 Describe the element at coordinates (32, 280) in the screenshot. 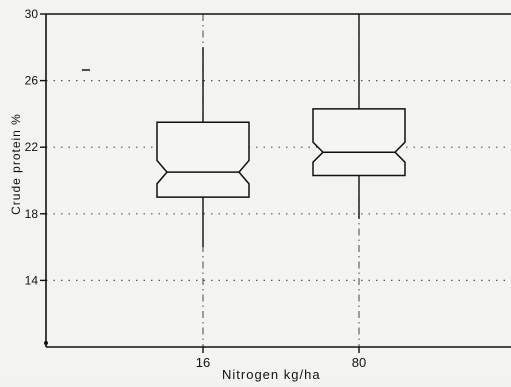

I see `y-tick-label: 14` at that location.